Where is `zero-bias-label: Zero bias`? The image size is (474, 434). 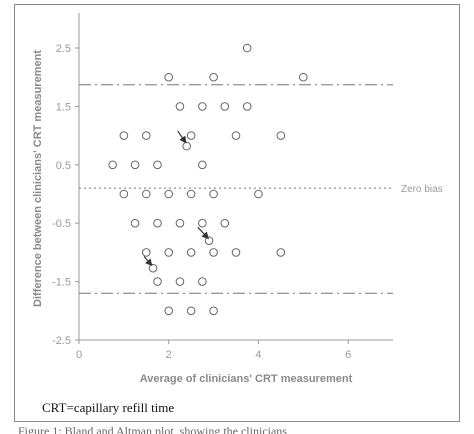 zero-bias-label: Zero bias is located at coordinates (422, 189).